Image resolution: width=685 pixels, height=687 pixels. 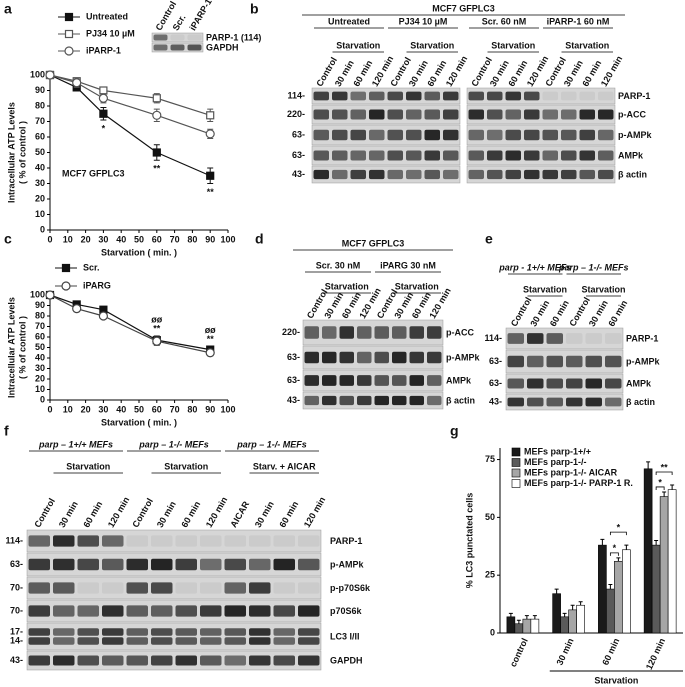 I want to click on annotation: øø, so click(x=156, y=319).